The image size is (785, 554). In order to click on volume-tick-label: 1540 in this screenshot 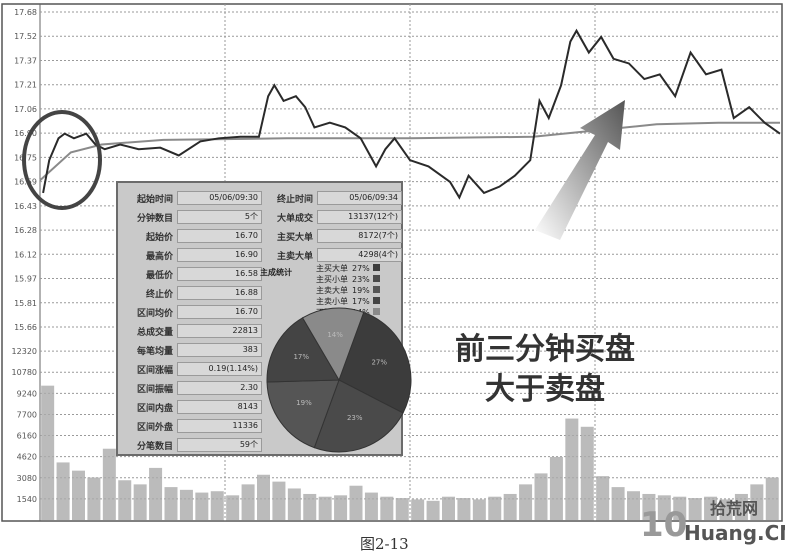, I will do `click(27, 499)`.